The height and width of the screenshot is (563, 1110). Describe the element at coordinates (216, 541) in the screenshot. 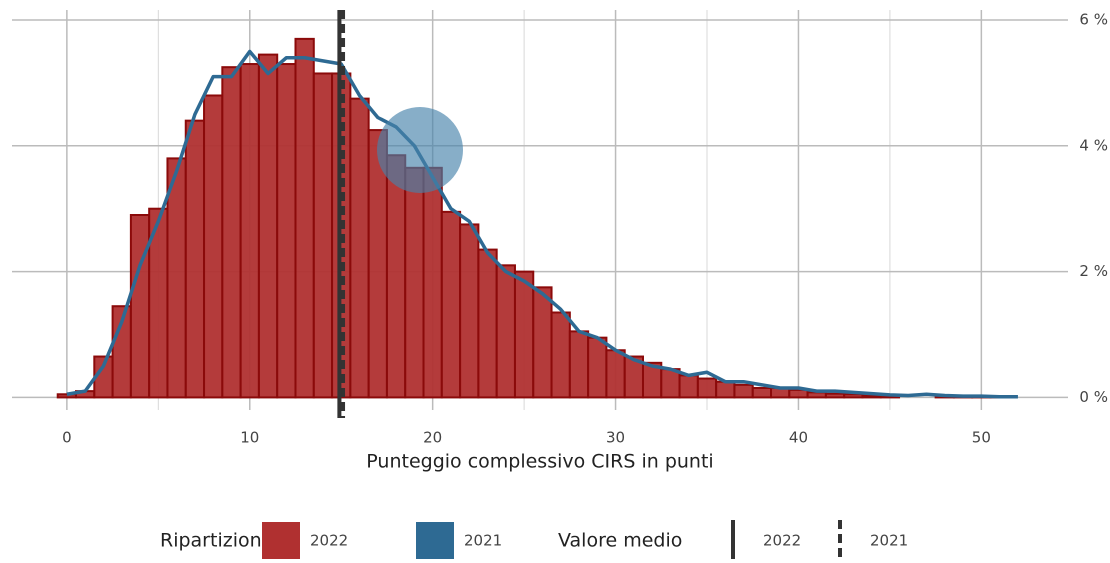

I see `legend-title: Ripartizione` at that location.